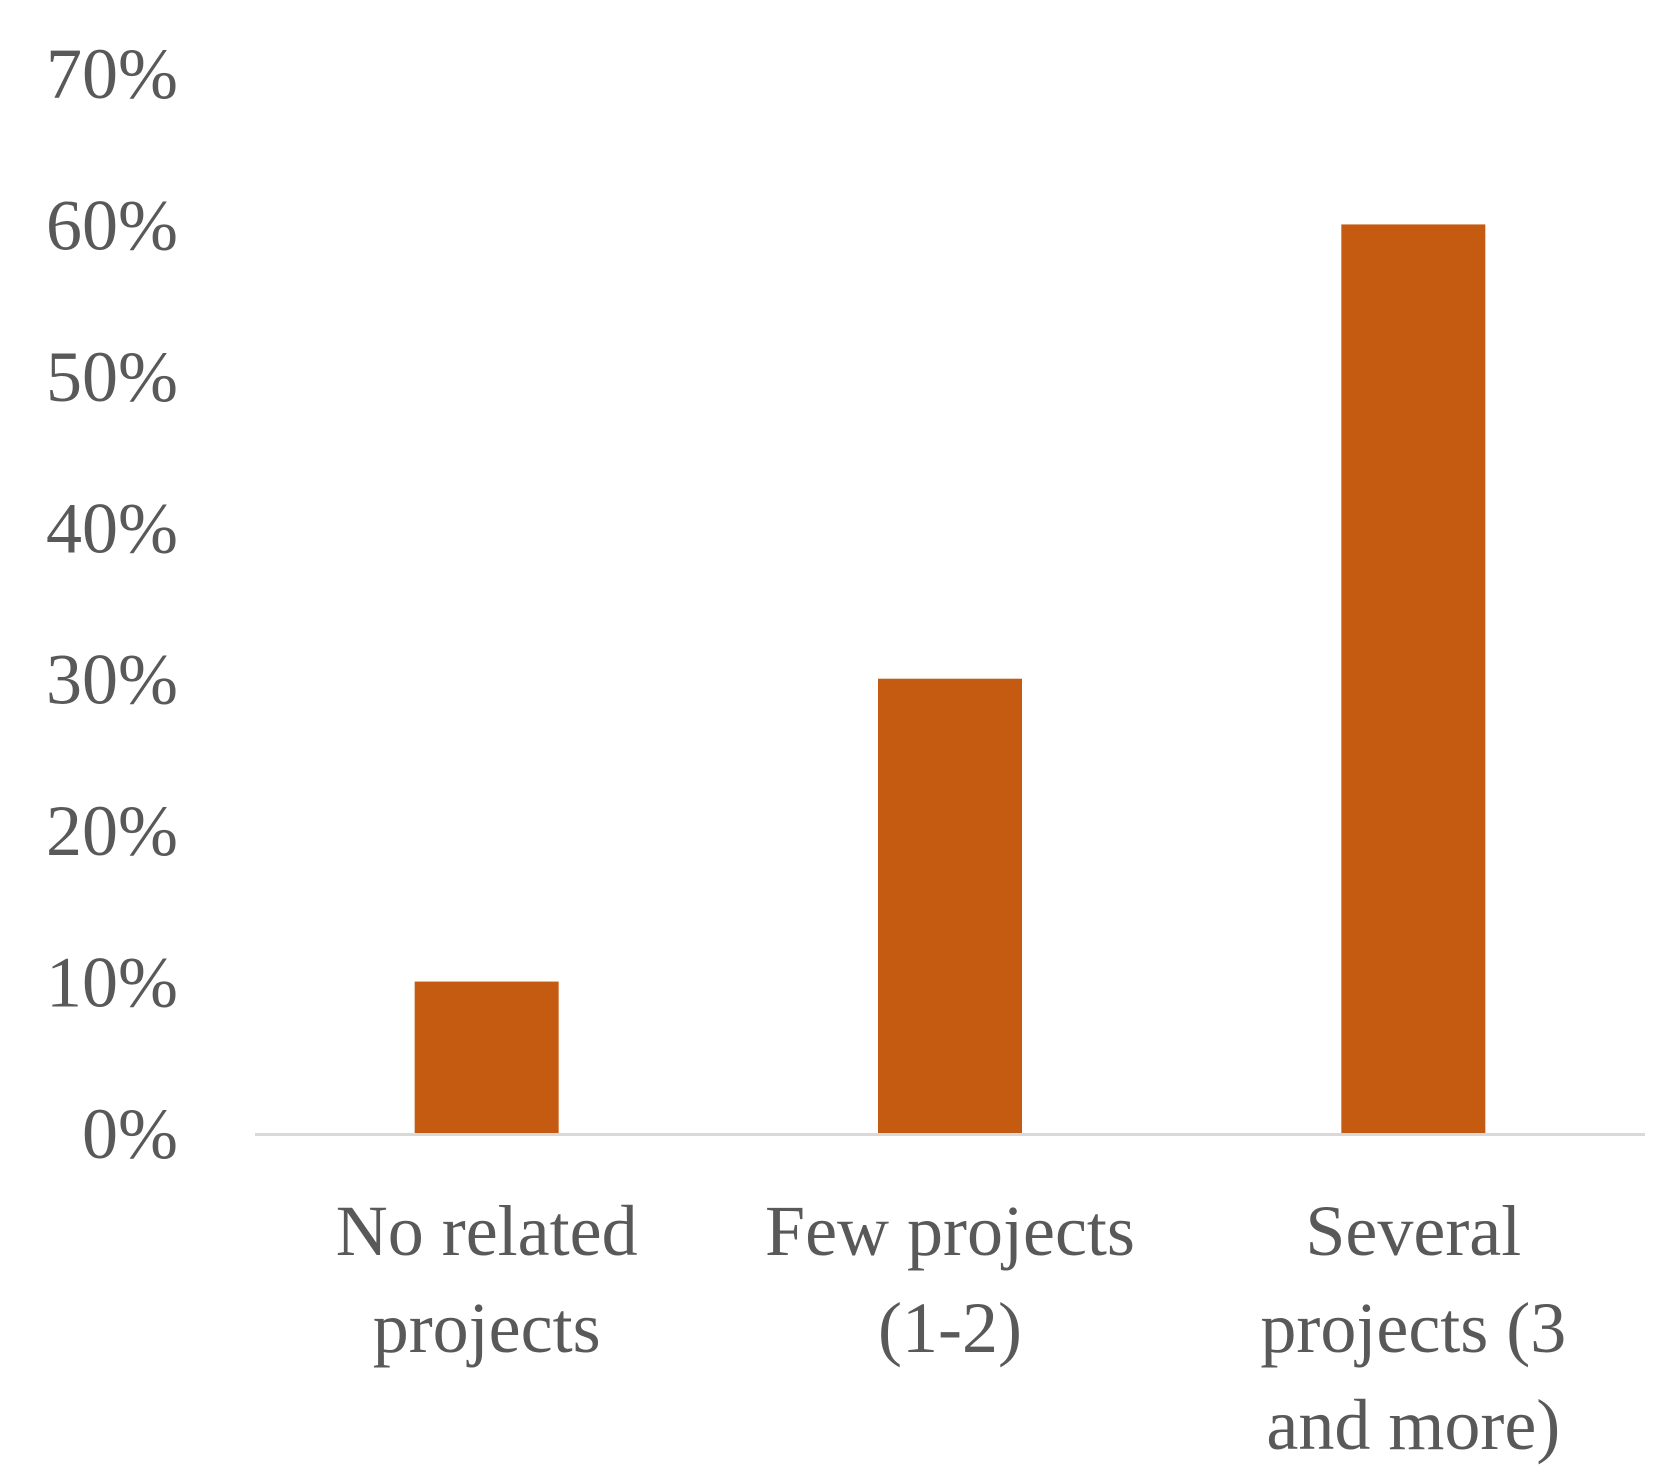 Image resolution: width=1655 pixels, height=1480 pixels. What do you see at coordinates (1413, 1425) in the screenshot?
I see `x-category-label-line: and more)` at bounding box center [1413, 1425].